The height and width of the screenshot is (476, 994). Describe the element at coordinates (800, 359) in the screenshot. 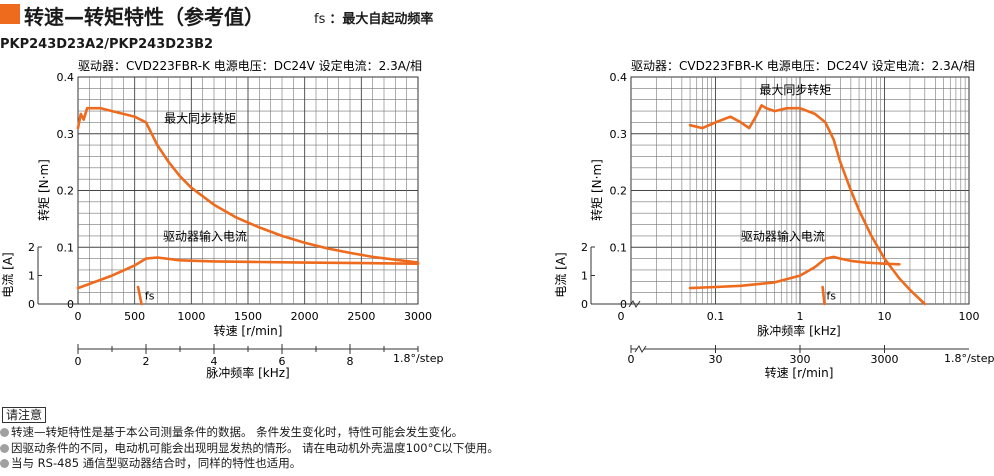

I see `secondary-tick-label: 300` at that location.